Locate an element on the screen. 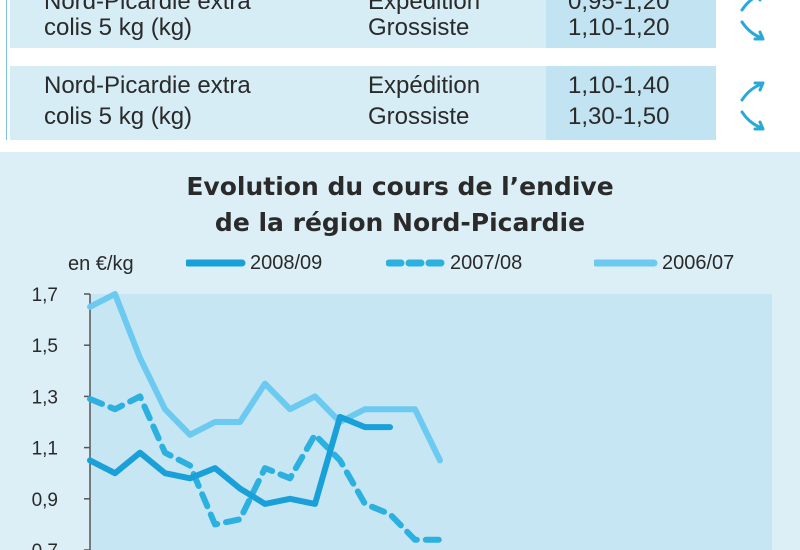 This screenshot has width=800, height=550. y-unit-label: en €/kg is located at coordinates (101, 264).